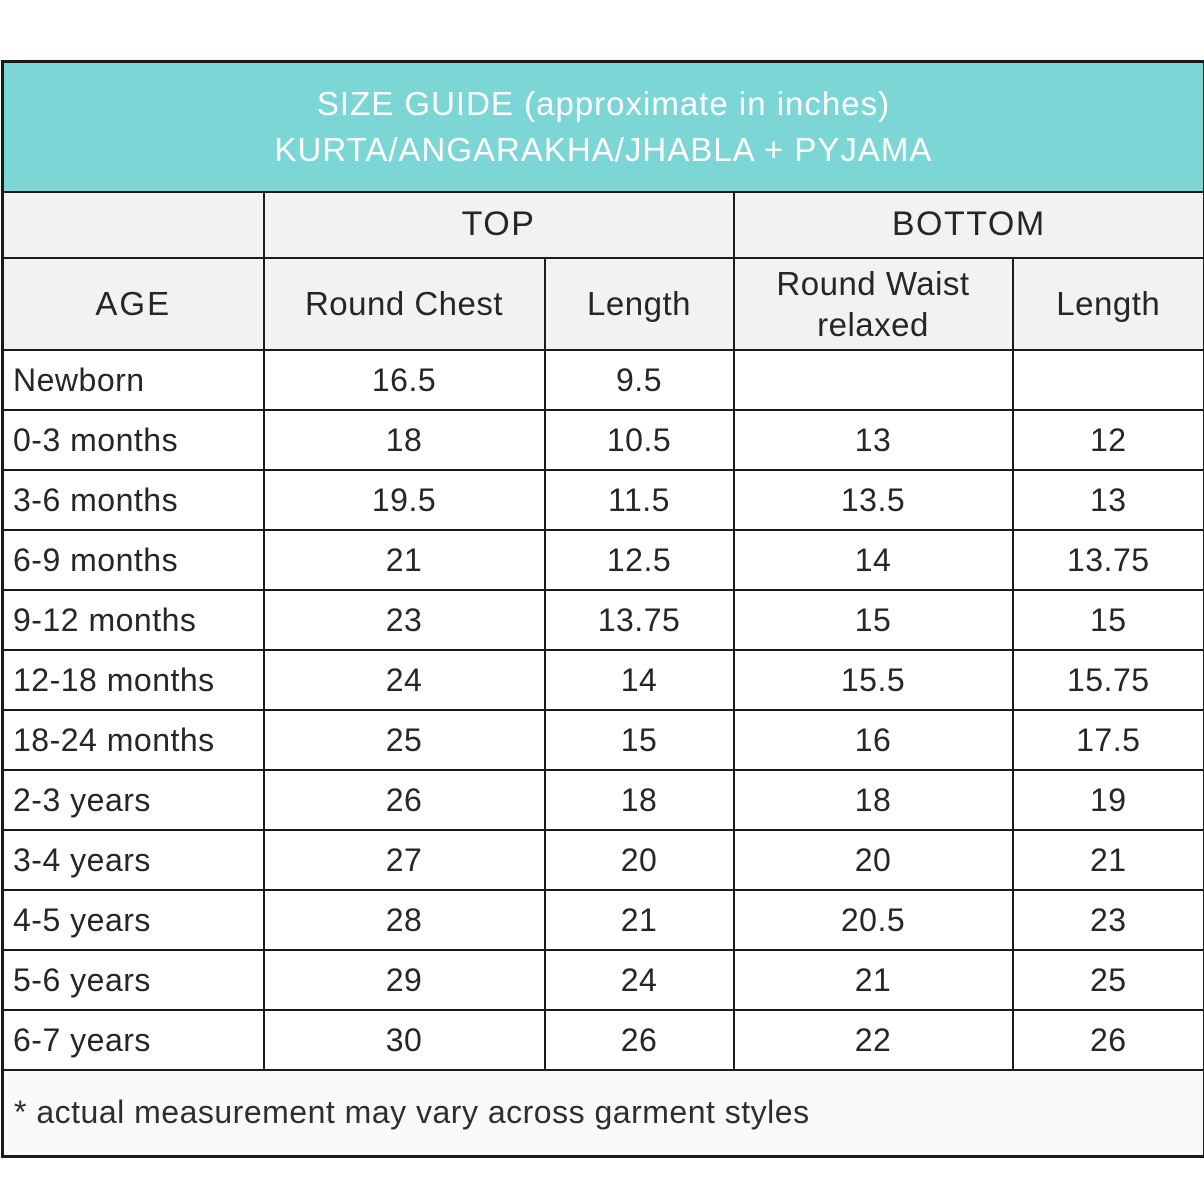  Describe the element at coordinates (873, 620) in the screenshot. I see `round-waist-cell: 15` at that location.